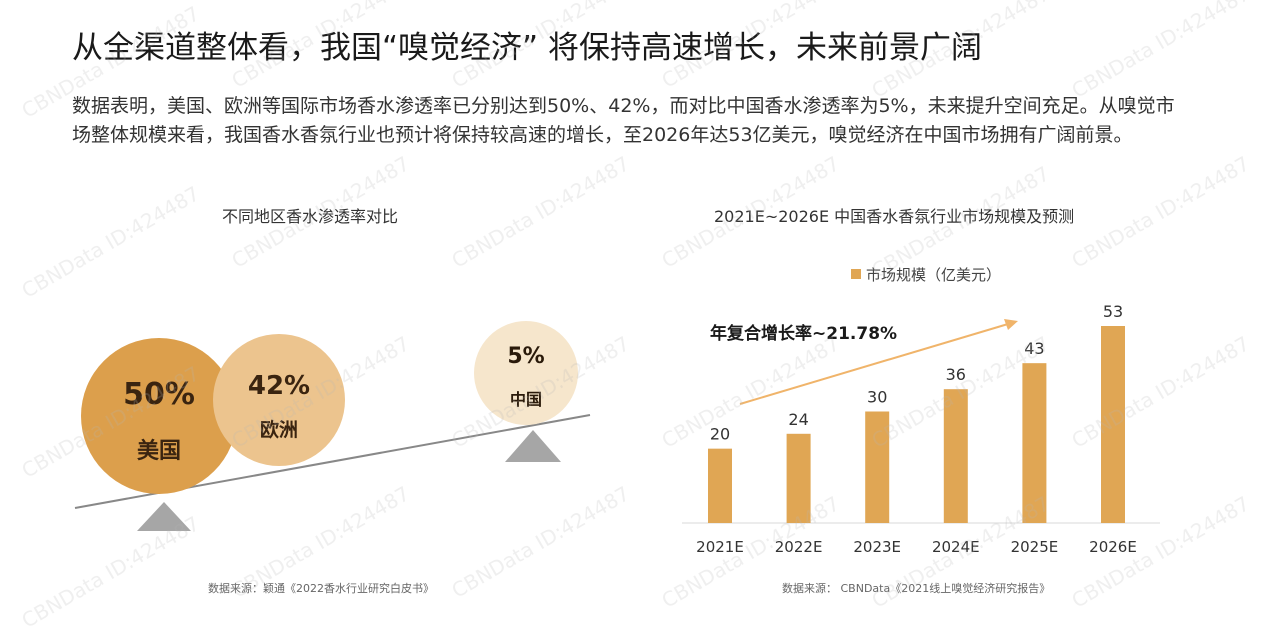 The image size is (1266, 633). I want to click on bar-value-label: 20, so click(720, 434).